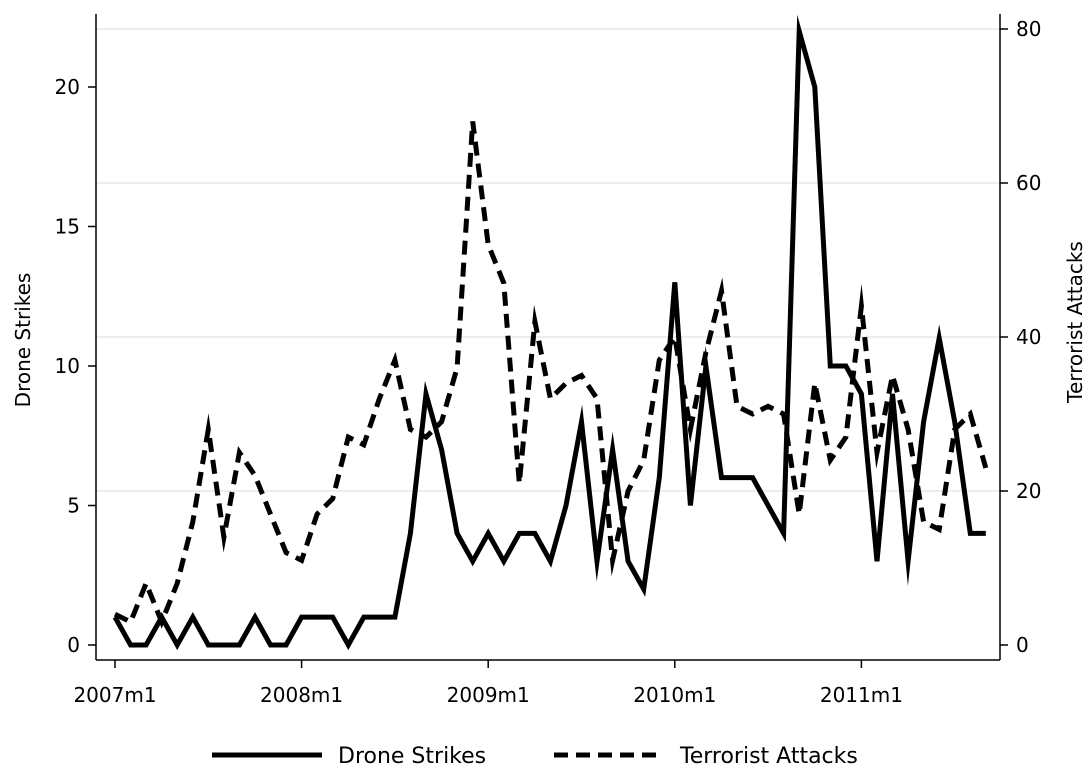 The image size is (1092, 774). Describe the element at coordinates (1028, 491) in the screenshot. I see `right-tick-label: 20` at that location.